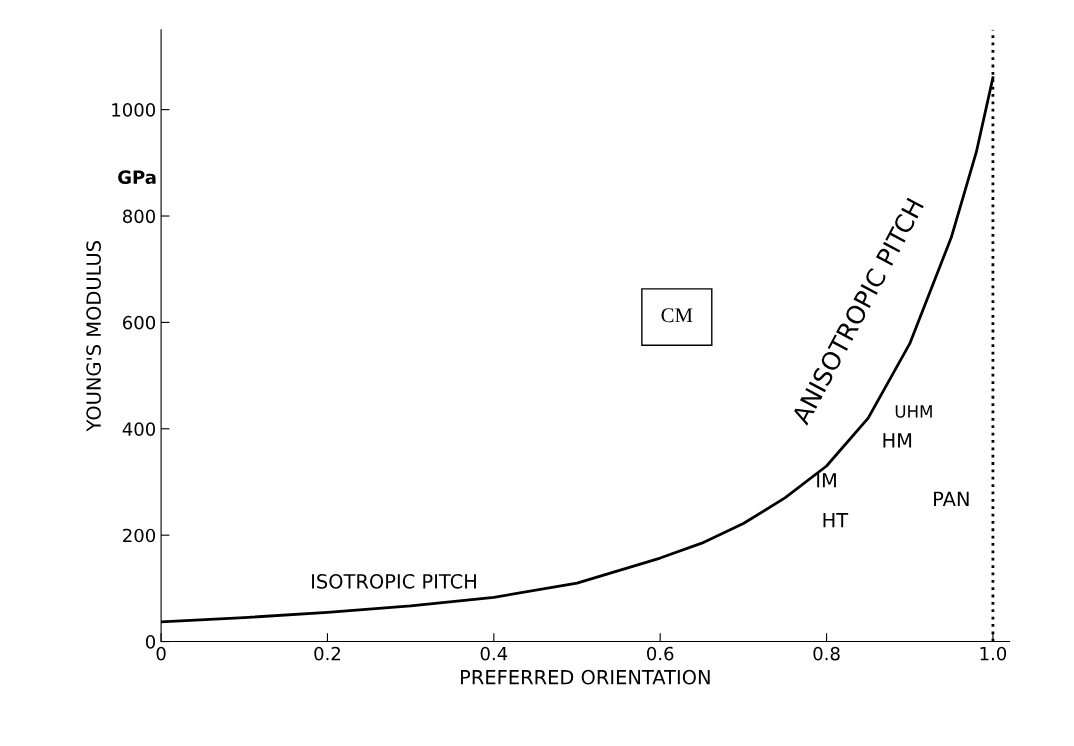 The width and height of the screenshot is (1074, 746). Describe the element at coordinates (137, 177) in the screenshot. I see `text: GPa` at that location.